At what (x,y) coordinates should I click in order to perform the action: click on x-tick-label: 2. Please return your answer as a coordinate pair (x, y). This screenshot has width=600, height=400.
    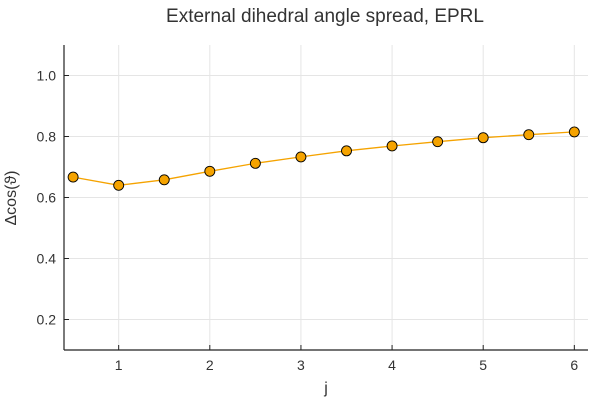
    Looking at the image, I should click on (210, 365).